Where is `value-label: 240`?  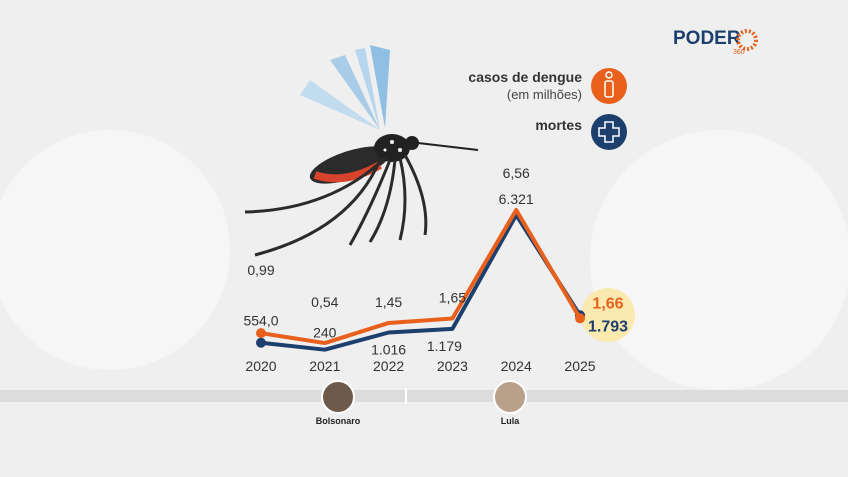
value-label: 240 is located at coordinates (325, 333).